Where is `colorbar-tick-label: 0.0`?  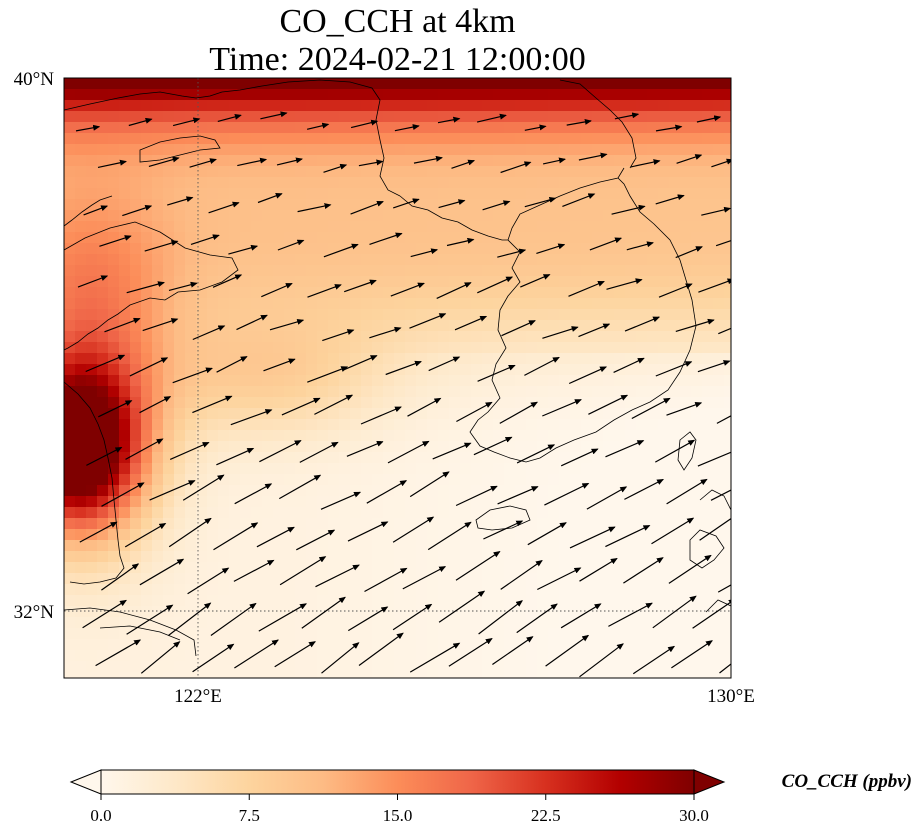
colorbar-tick-label: 0.0 is located at coordinates (100, 815).